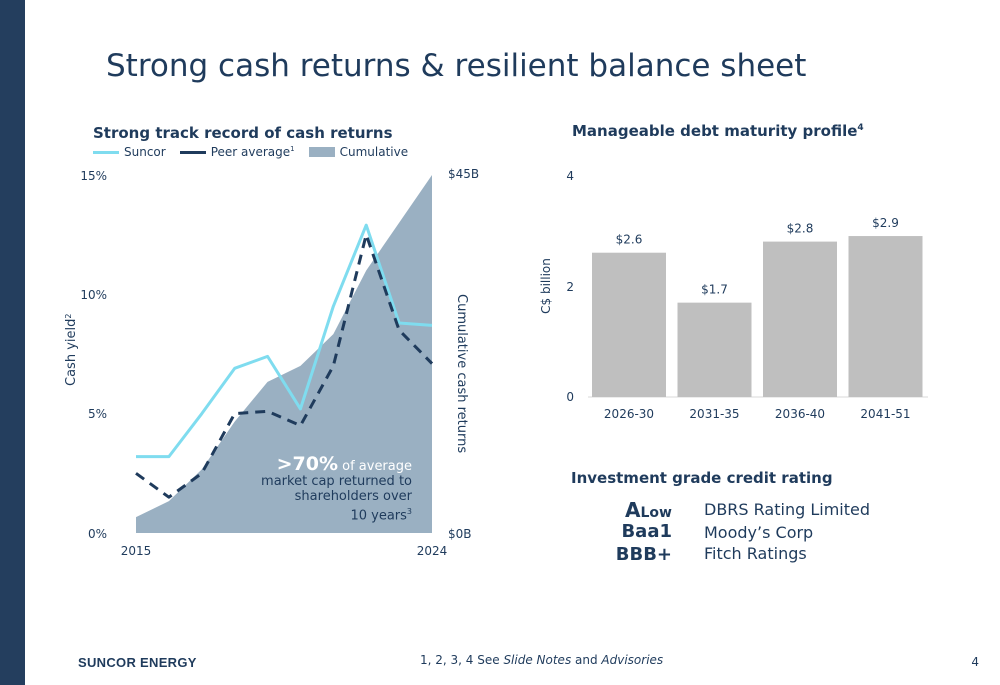 The image size is (1000, 685). Describe the element at coordinates (718, 131) in the screenshot. I see `right-chart-title: Manageable debt maturity profile4` at that location.